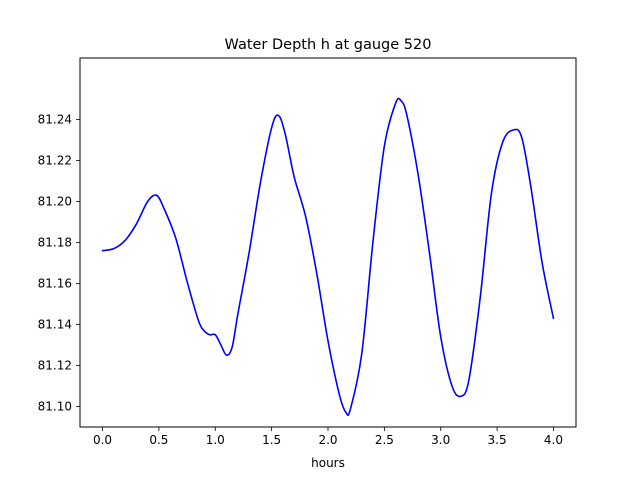  Describe the element at coordinates (59, 263) in the screenshot. I see `y-axis: 81.10 81.12 81.14 81.16 81.18 81.20 81.22 81.24` at that location.